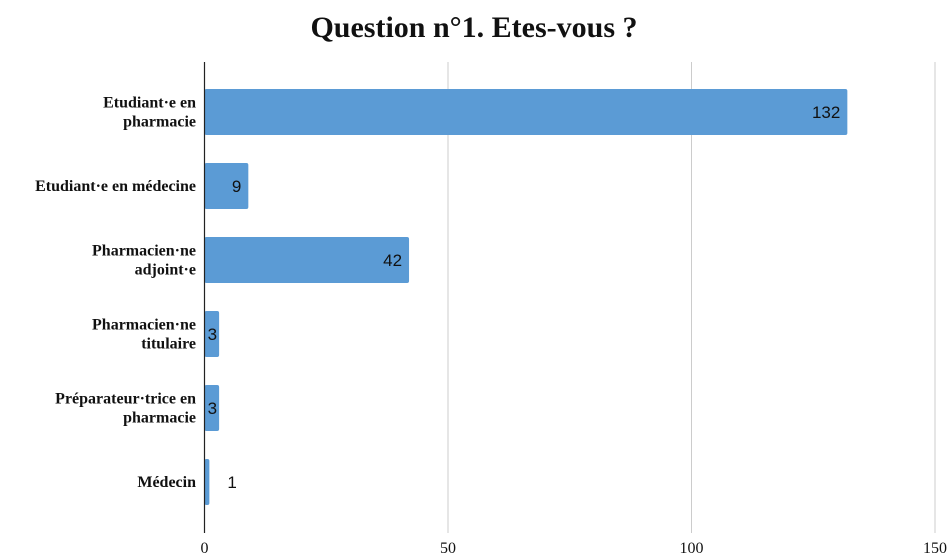  I want to click on category-label: Pharmacien·ne titulaire, so click(144, 335).